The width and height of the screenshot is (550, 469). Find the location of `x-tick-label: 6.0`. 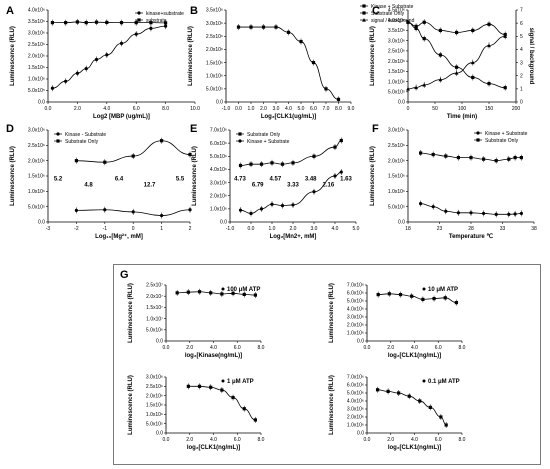

x-tick-label: 6.0 is located at coordinates (237, 440).